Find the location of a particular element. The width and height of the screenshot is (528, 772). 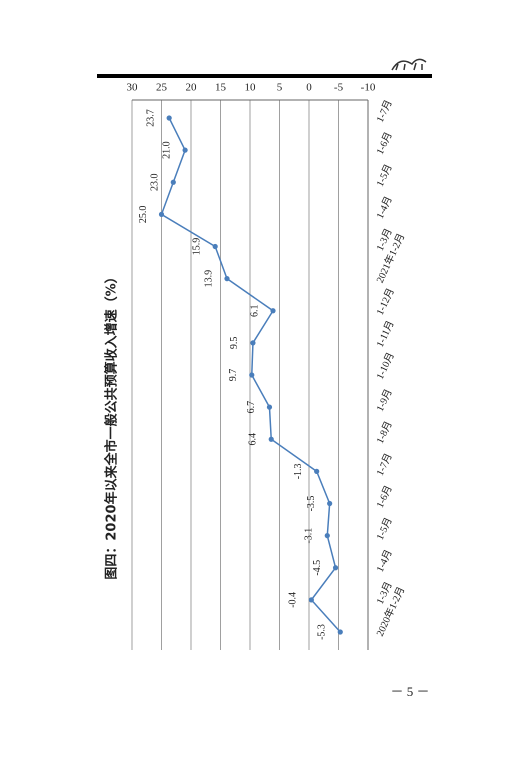

data-label: 15.9 is located at coordinates (196, 247).